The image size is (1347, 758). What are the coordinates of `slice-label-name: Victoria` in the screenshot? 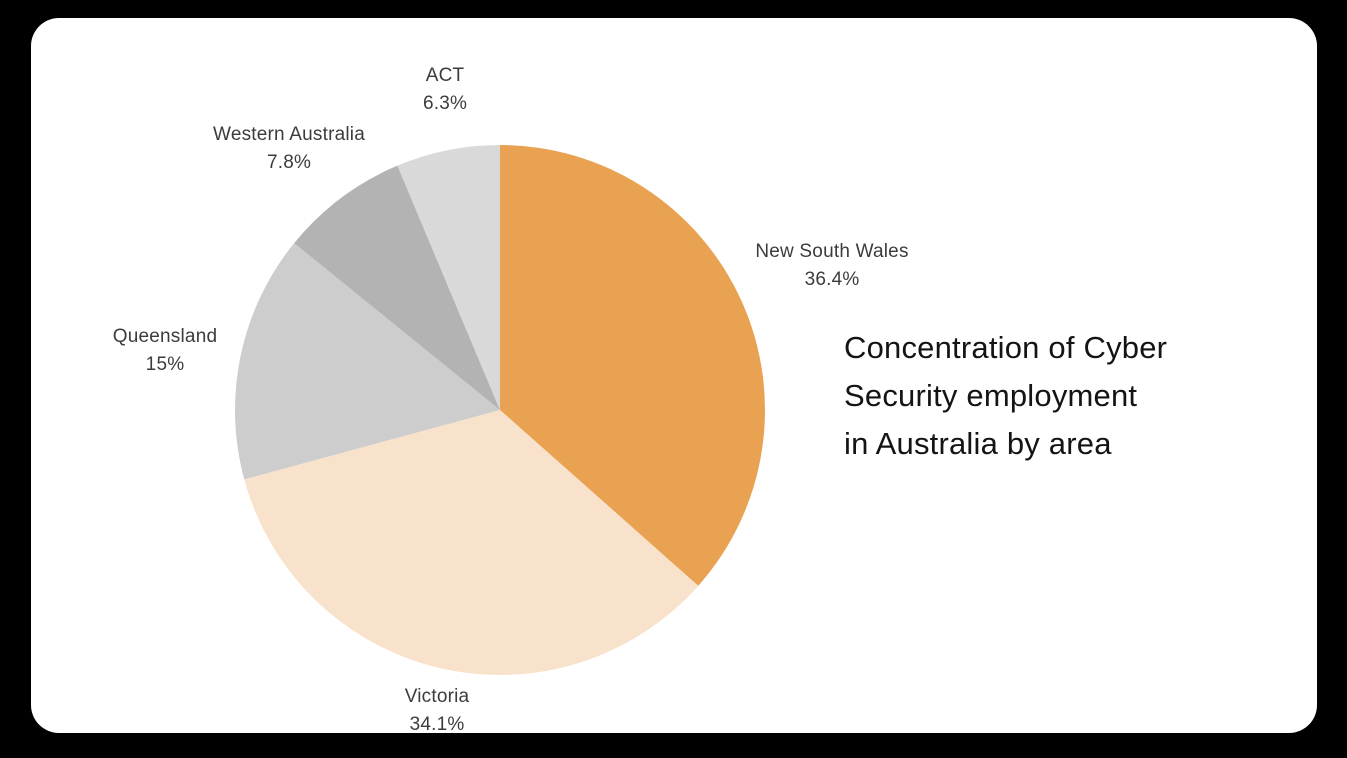 It's located at (437, 696).